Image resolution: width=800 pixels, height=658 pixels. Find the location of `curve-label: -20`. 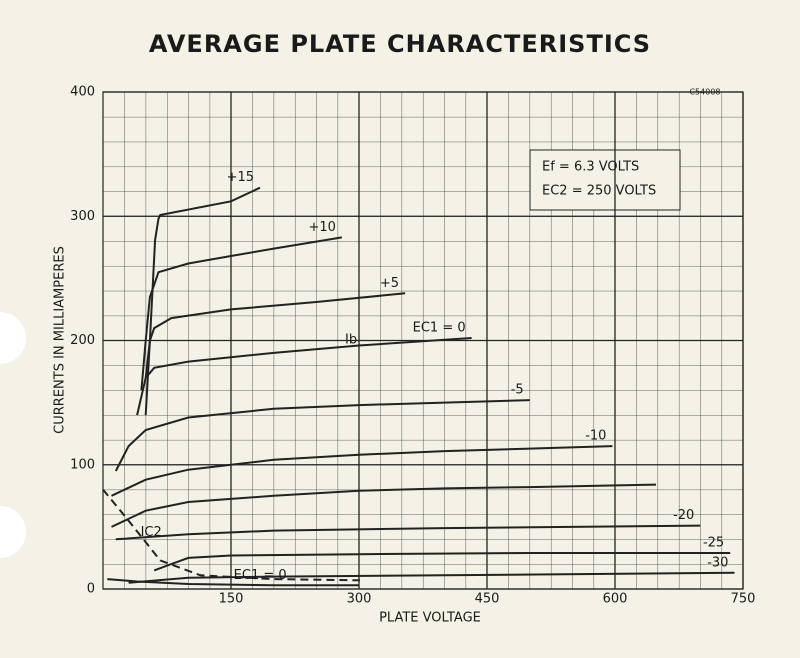

curve-label: -20 is located at coordinates (683, 515).